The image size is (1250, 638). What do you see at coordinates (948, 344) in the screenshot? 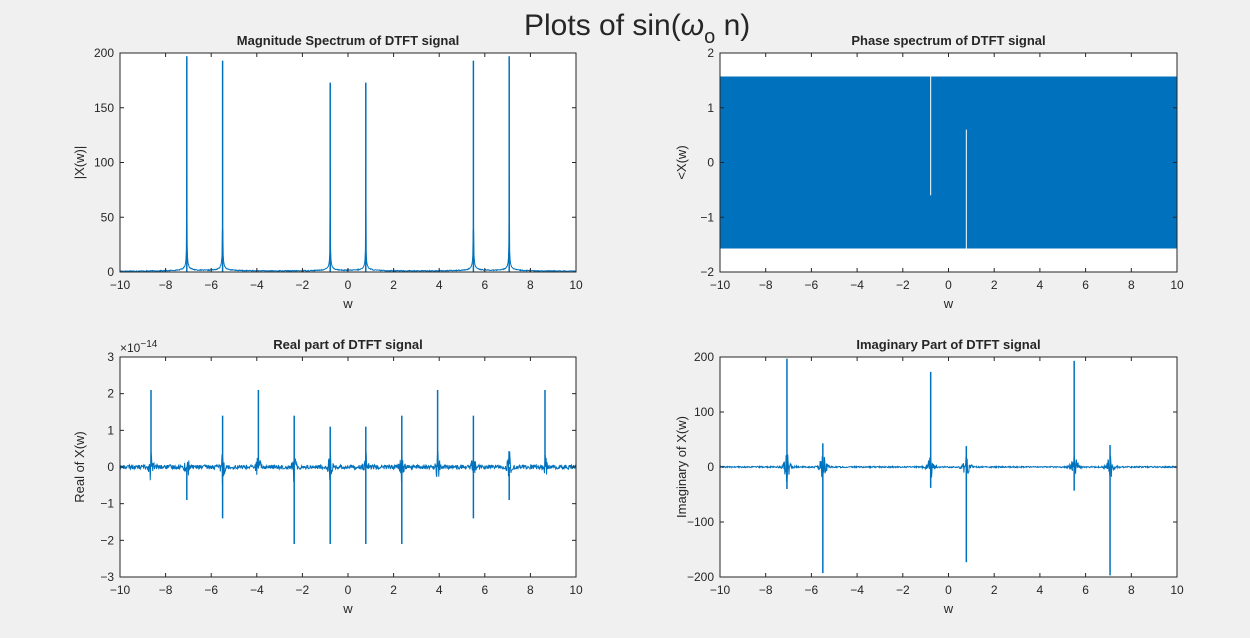
I see `subplot-title: Imaginary Part of DTFT signal` at bounding box center [948, 344].